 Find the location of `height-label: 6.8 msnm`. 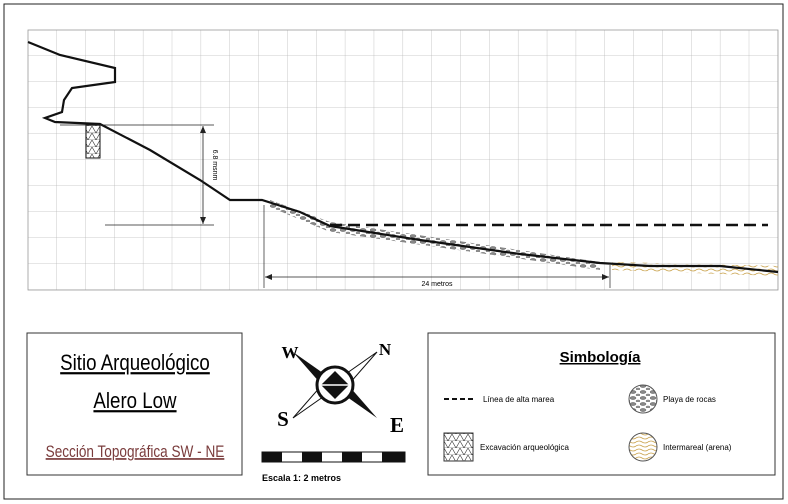

height-label: 6.8 msnm is located at coordinates (214, 165).